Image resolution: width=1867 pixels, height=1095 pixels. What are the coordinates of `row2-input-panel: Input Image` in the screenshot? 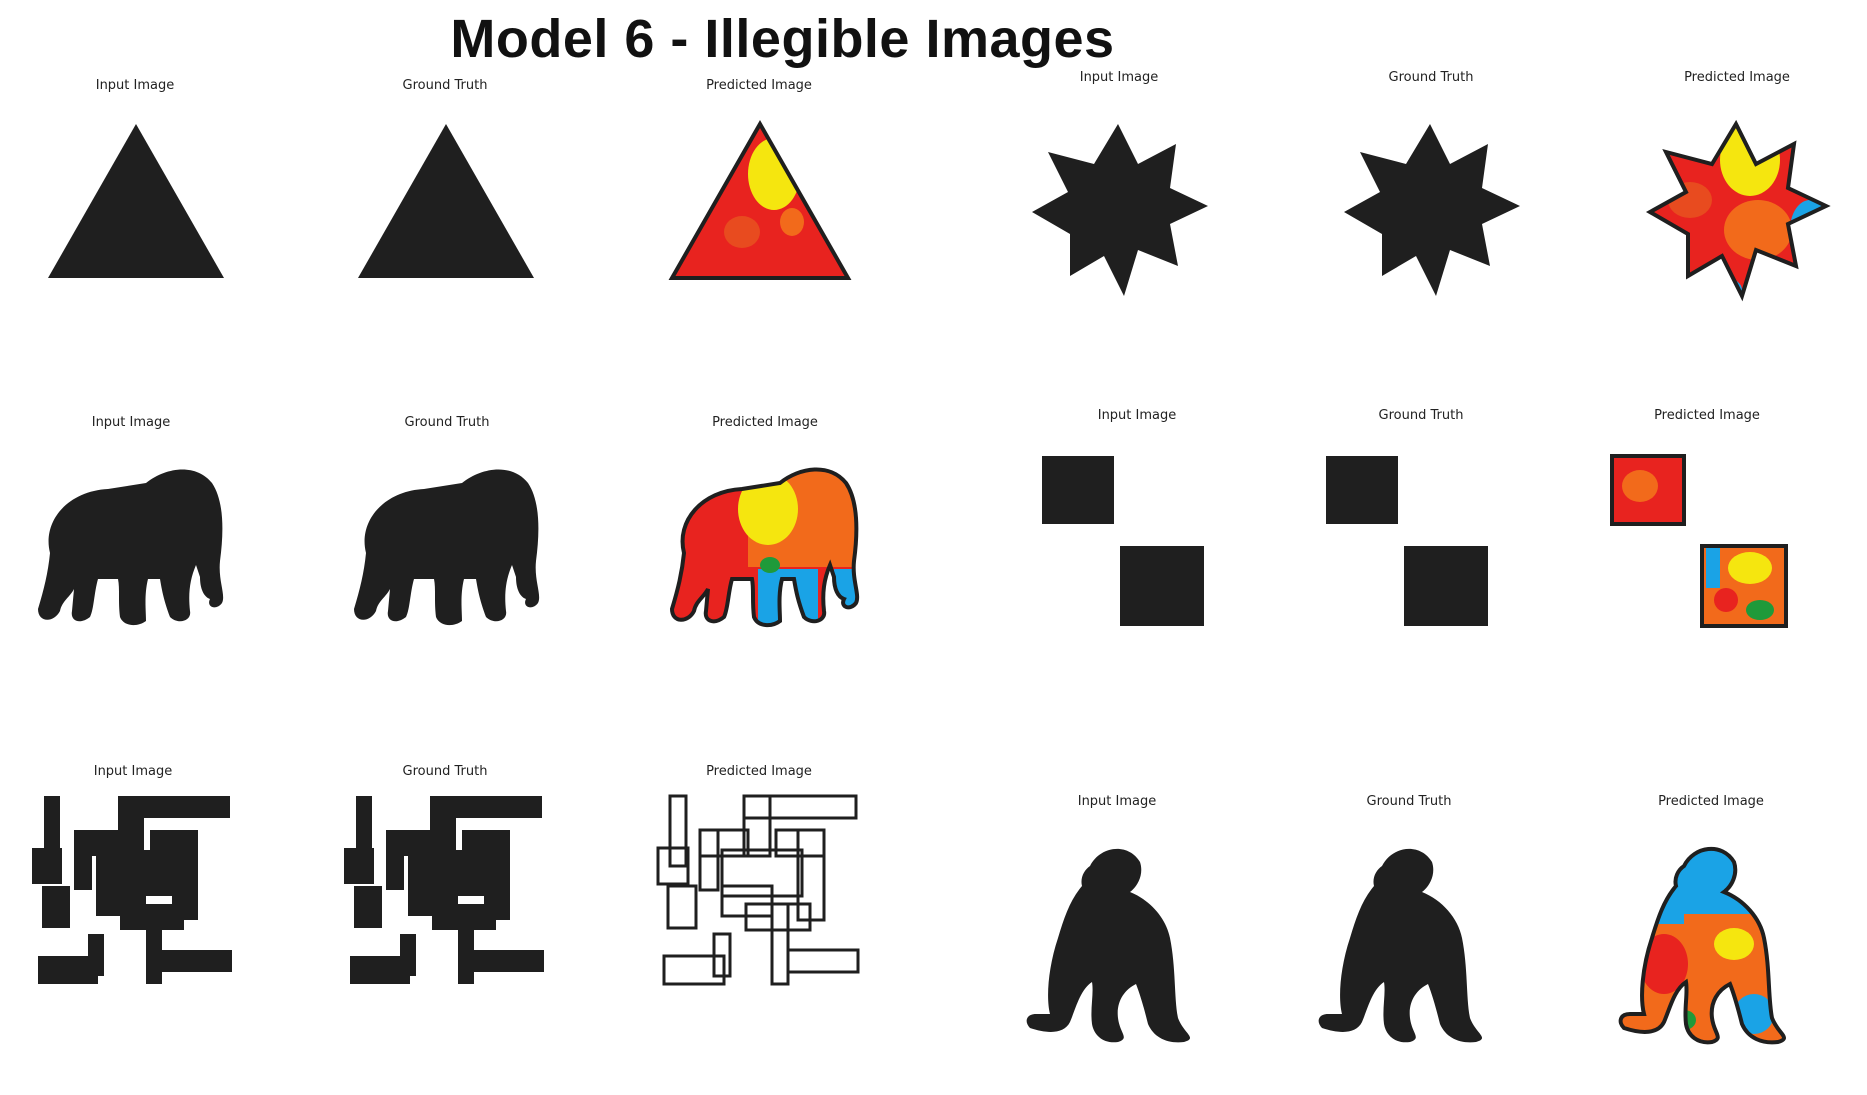 It's located at (131, 540).